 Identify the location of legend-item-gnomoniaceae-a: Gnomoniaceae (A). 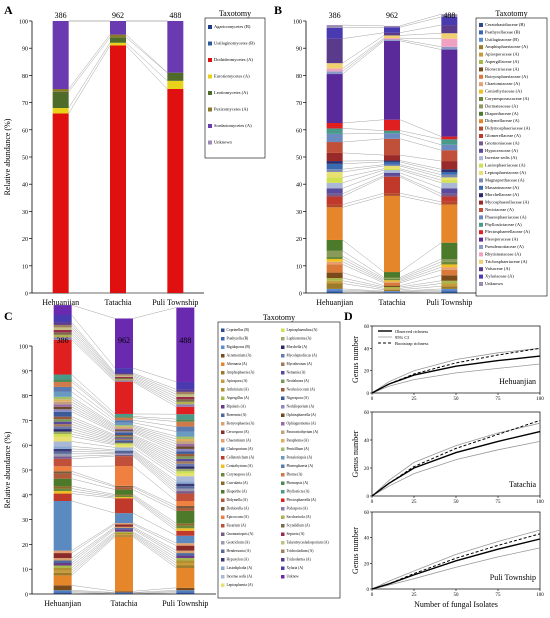
(502, 142).